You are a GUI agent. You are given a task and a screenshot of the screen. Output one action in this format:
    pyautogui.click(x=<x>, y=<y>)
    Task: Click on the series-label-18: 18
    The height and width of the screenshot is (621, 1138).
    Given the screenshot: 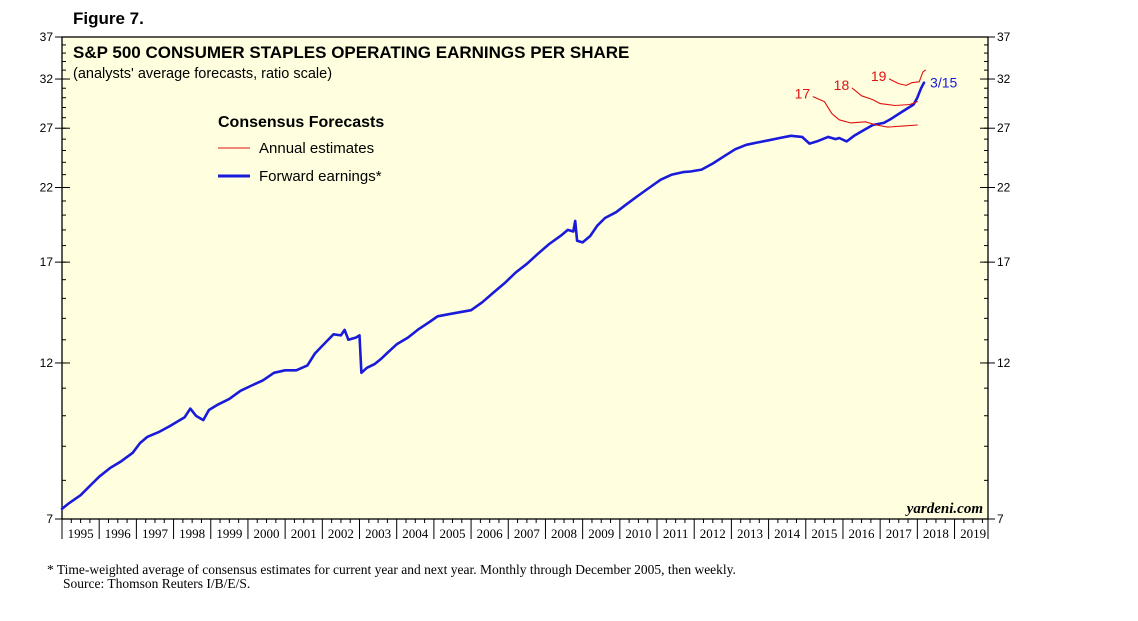 What is the action you would take?
    pyautogui.click(x=842, y=85)
    